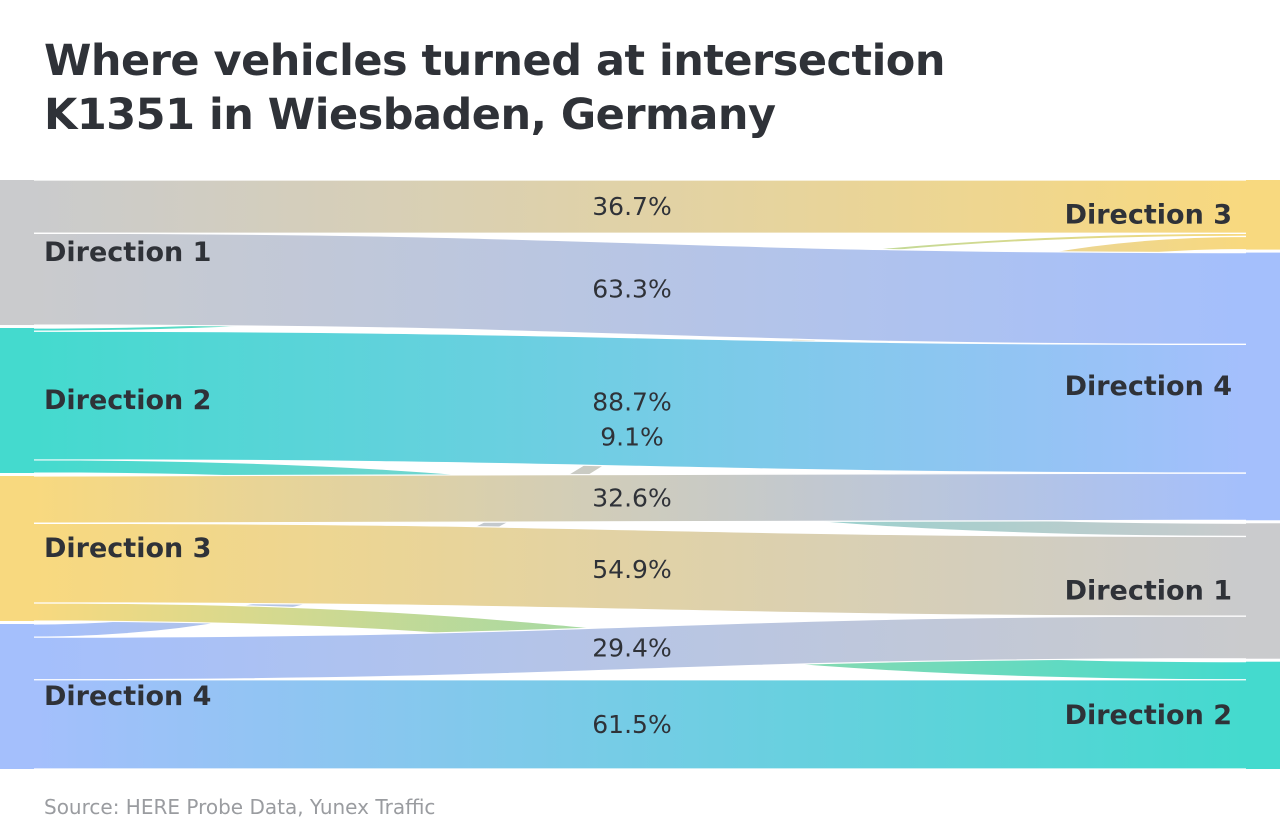 This screenshot has width=1280, height=840. I want to click on source-label-direction-1: Direction 1, so click(127, 252).